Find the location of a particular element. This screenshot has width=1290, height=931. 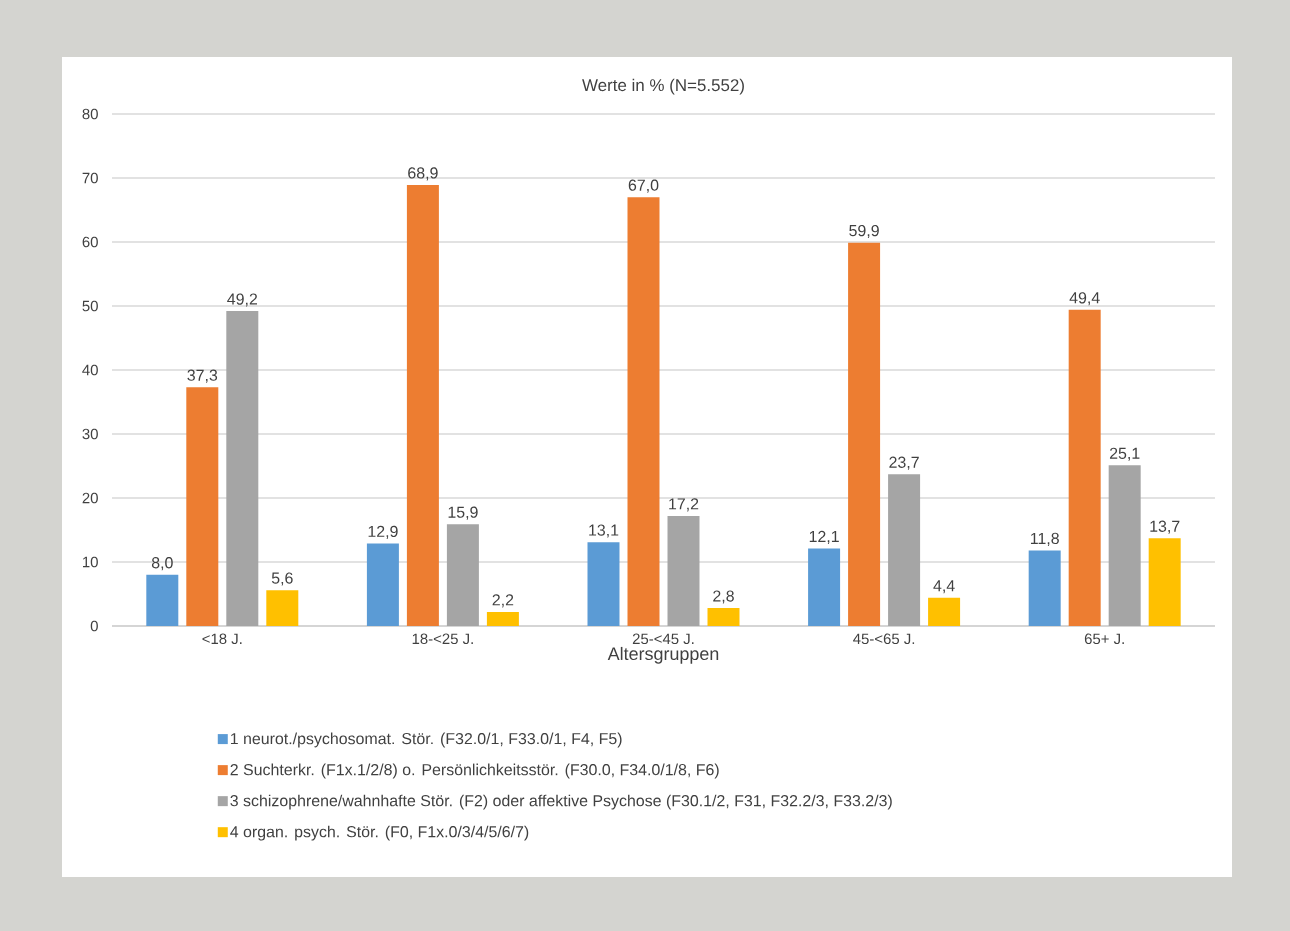

data-label: 37,3 is located at coordinates (202, 376).